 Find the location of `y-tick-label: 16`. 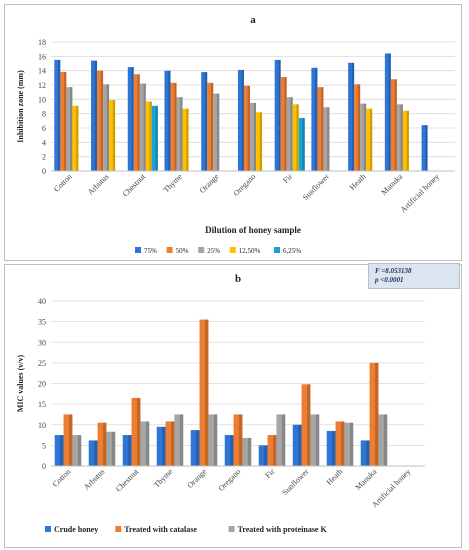

y-tick-label: 16 is located at coordinates (42, 56).